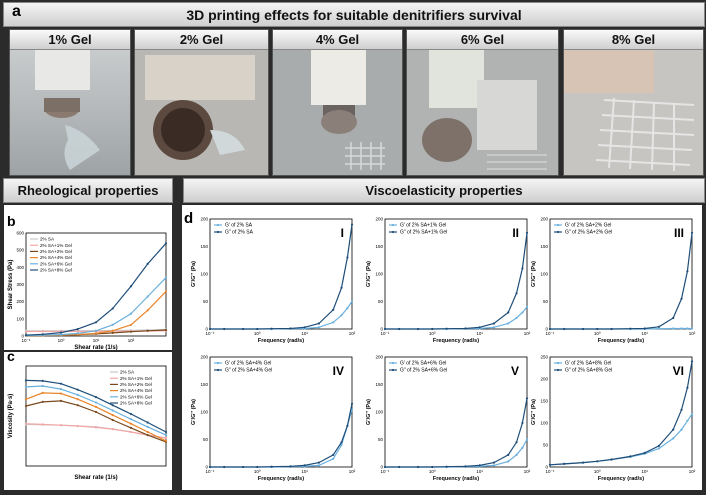 This screenshot has width=706, height=495. Describe the element at coordinates (56, 270) in the screenshot. I see `b-legend-label-5: 2% SA+8% Gel` at that location.